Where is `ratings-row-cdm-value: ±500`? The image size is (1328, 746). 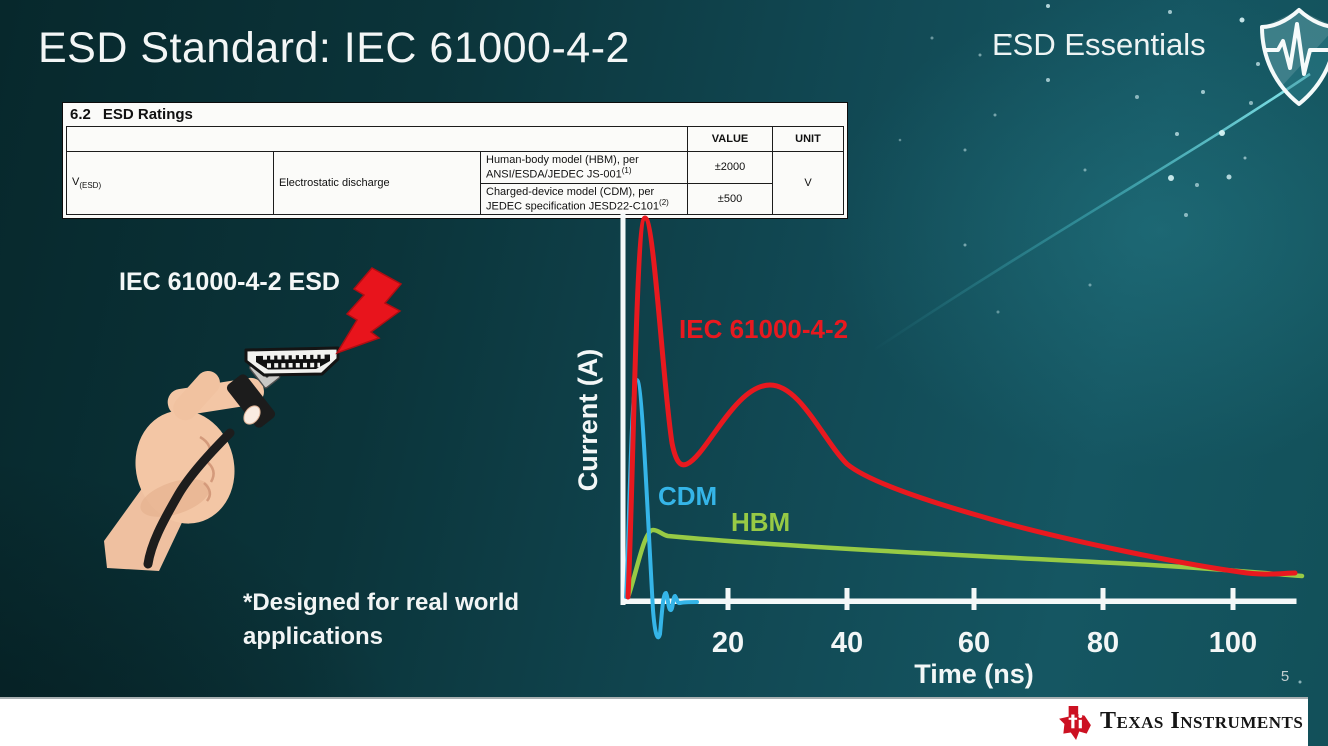
ratings-row-cdm-value: ±500 is located at coordinates (730, 199).